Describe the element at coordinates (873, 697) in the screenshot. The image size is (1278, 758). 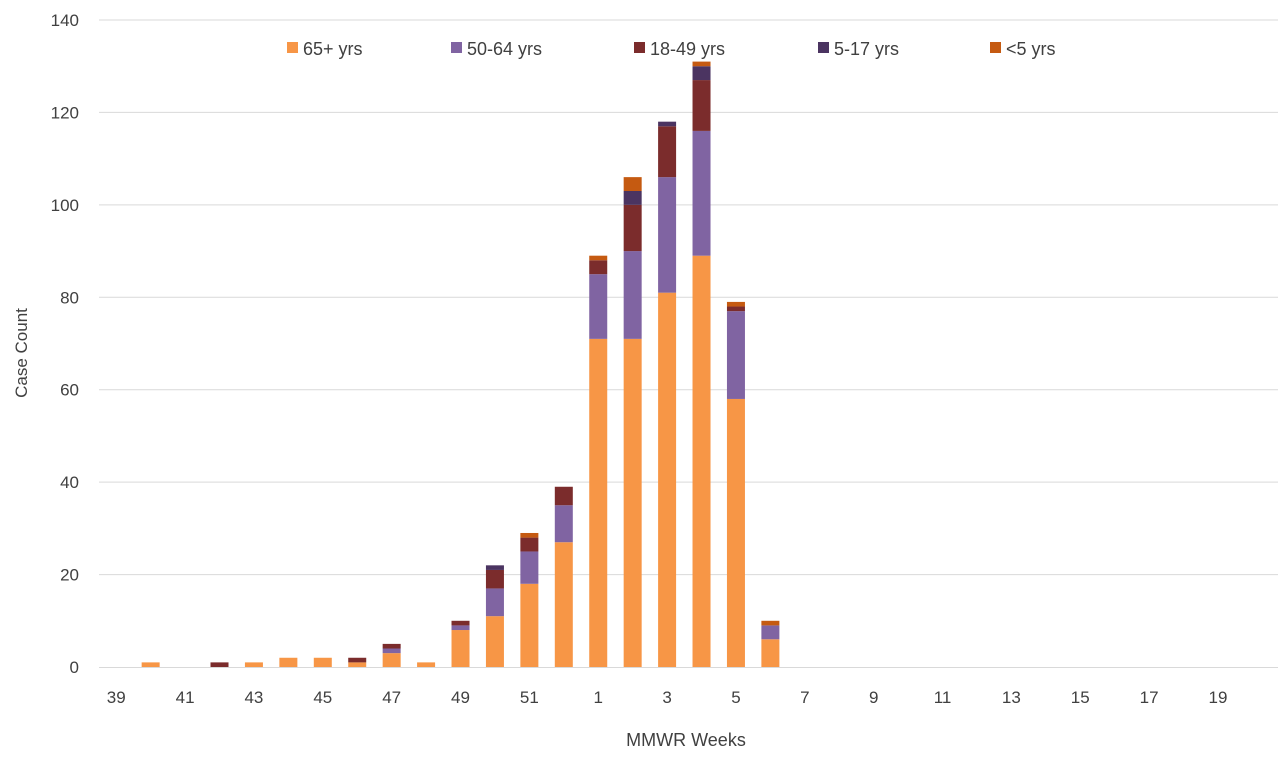
I see `x-tick-label: 9` at that location.